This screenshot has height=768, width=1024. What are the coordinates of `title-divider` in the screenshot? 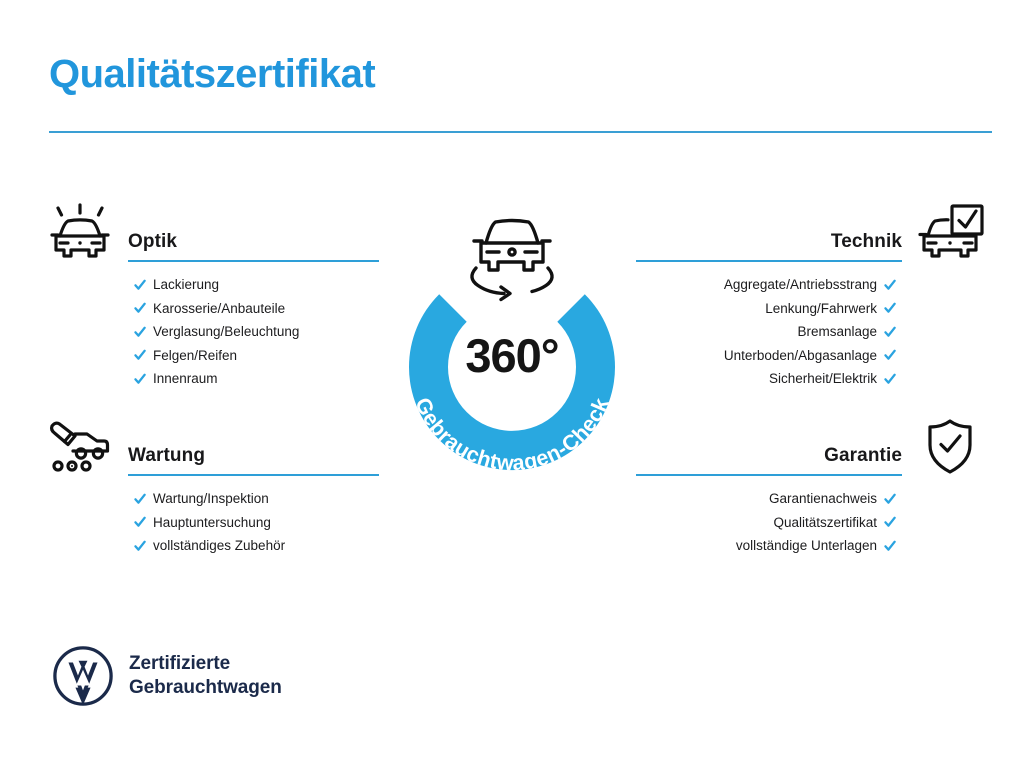 It's located at (520, 132).